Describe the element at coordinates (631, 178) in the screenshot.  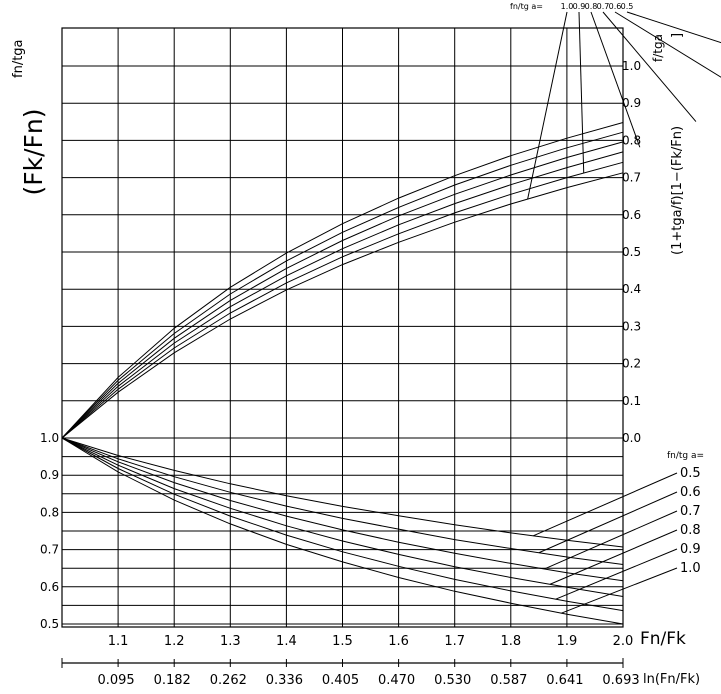
I see `right-y-tick-label: 0.7` at that location.